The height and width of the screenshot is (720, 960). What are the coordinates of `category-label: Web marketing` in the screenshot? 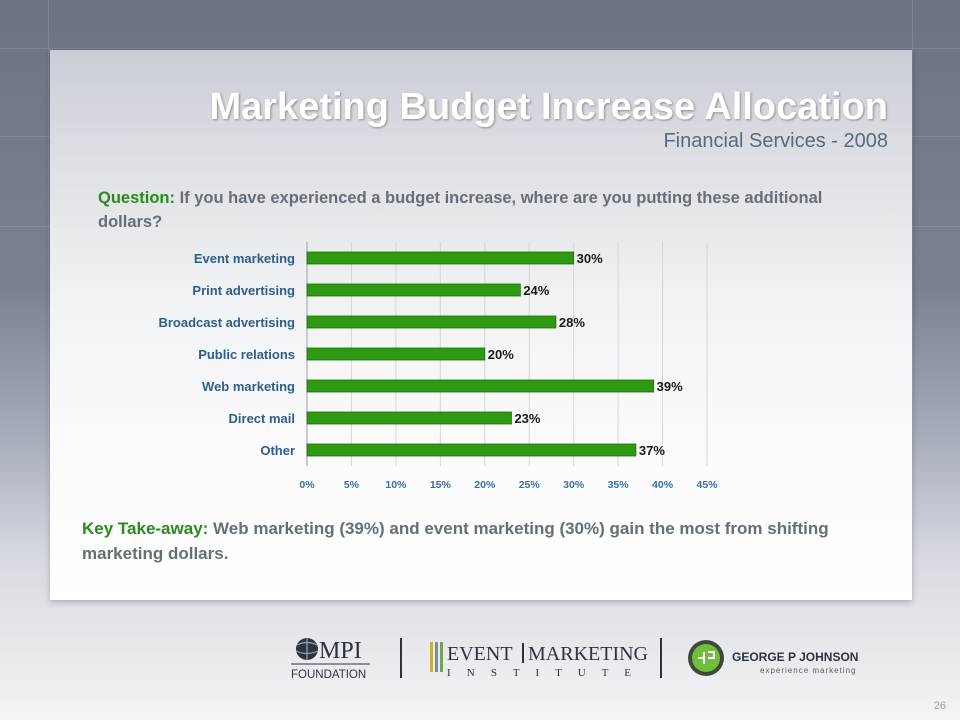 It's located at (248, 386).